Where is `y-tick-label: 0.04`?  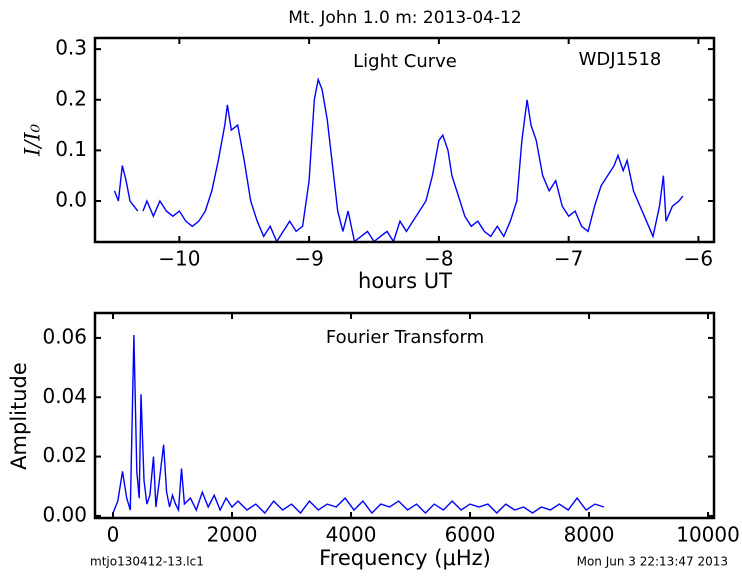
y-tick-label: 0.04 is located at coordinates (64, 396).